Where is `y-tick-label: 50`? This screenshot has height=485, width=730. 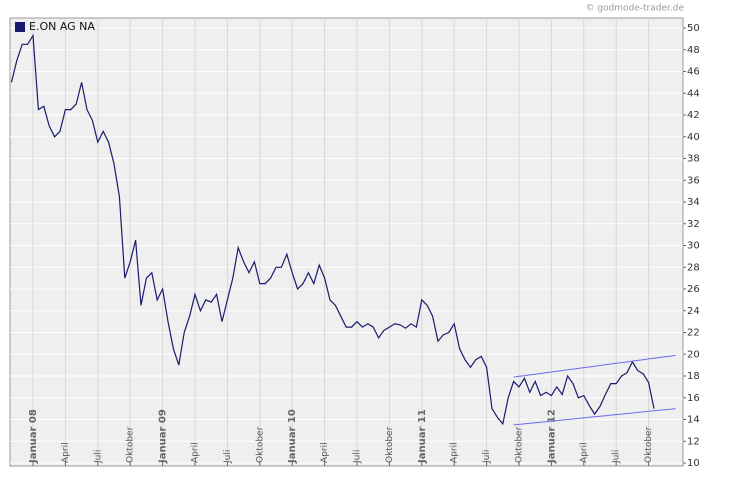 y-tick-label: 50 is located at coordinates (693, 28).